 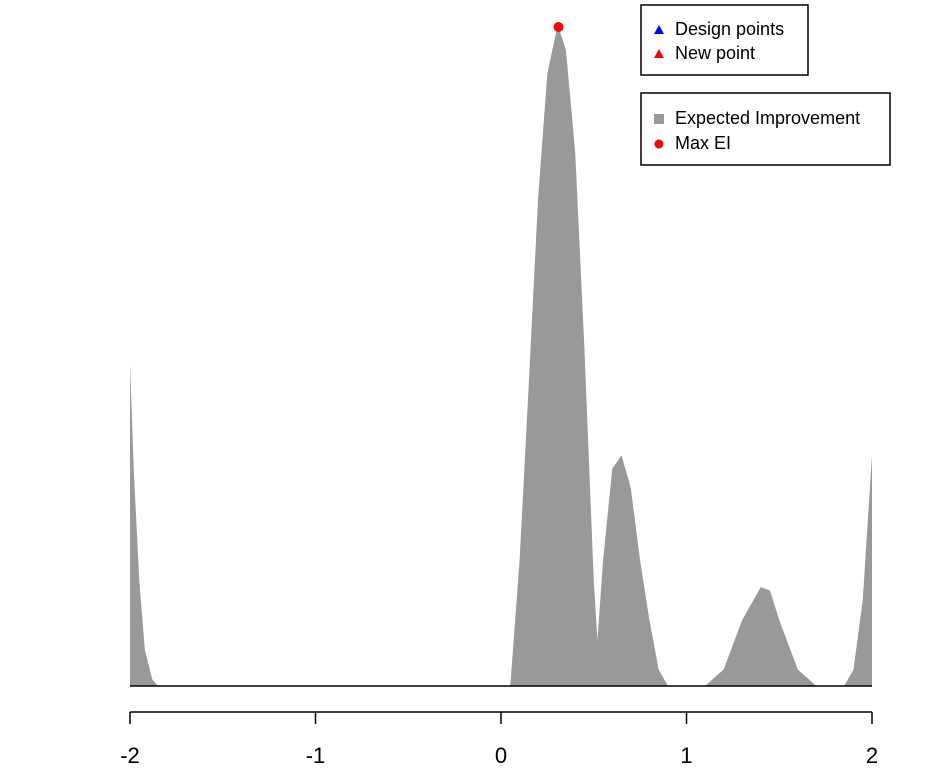 What do you see at coordinates (686, 755) in the screenshot?
I see `x-tick-label: 1` at bounding box center [686, 755].